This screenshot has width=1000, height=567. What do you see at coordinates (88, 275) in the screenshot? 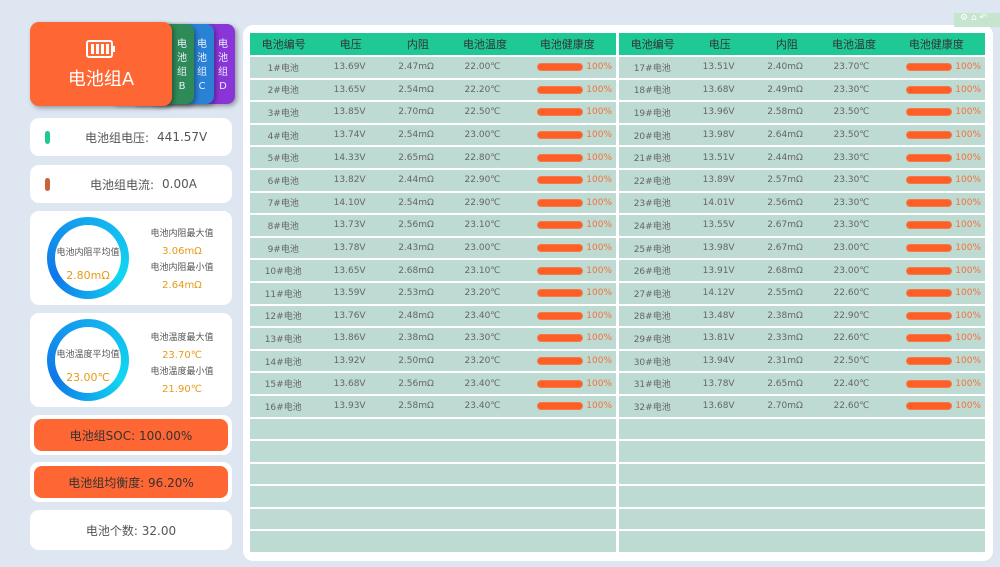
I see `resistance-avg-value: 2.80mΩ` at bounding box center [88, 275].